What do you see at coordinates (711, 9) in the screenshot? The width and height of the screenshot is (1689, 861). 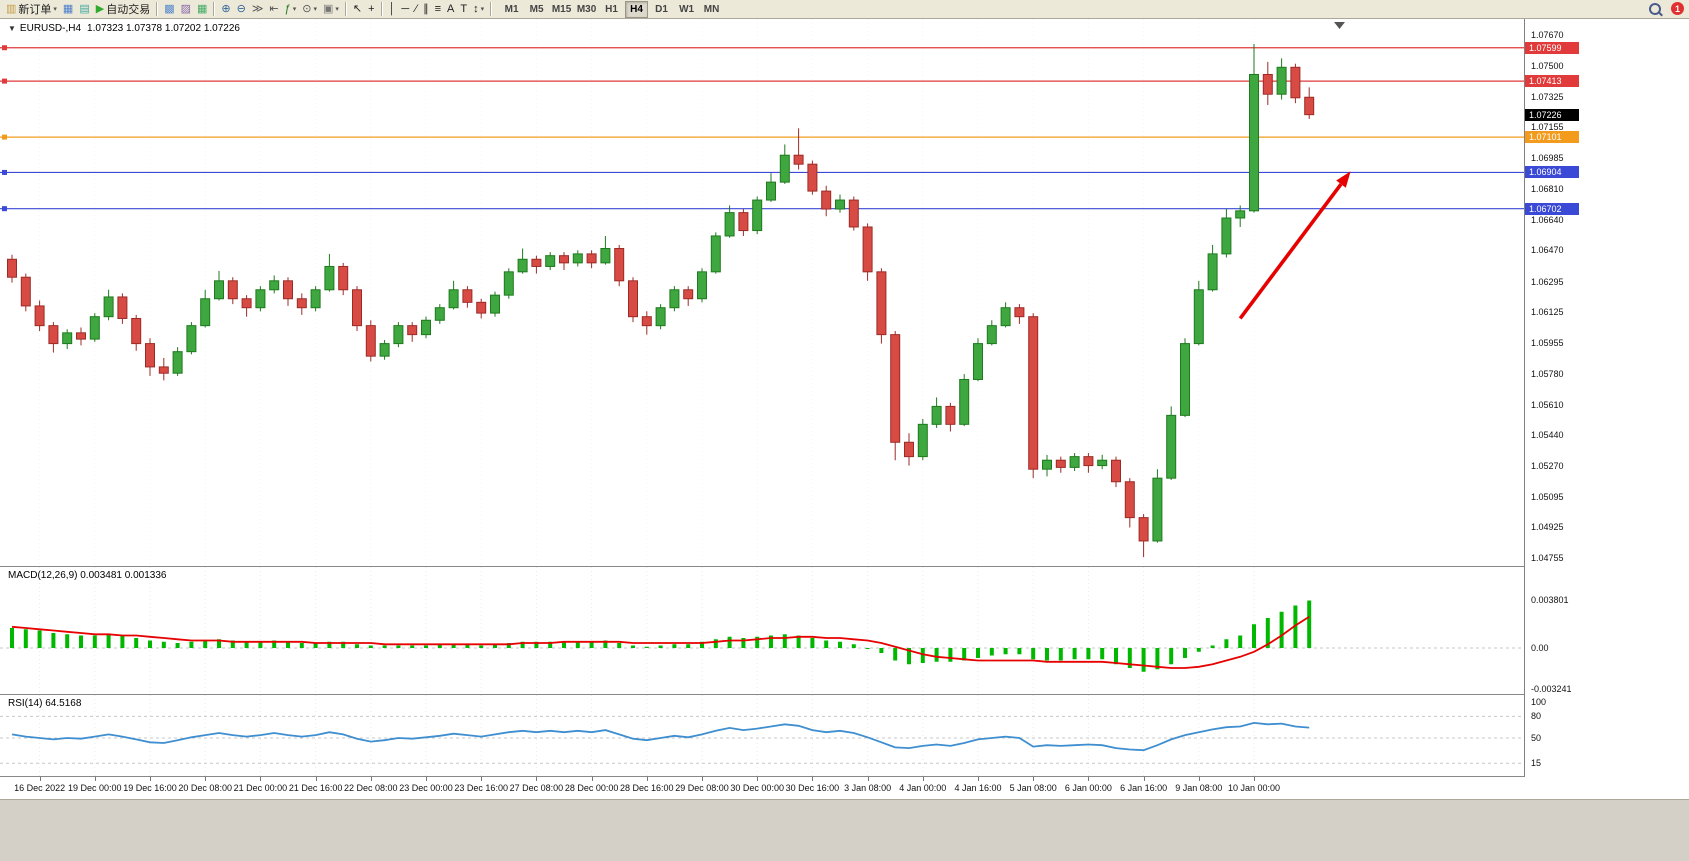 I see `timeframe-mn: MN` at bounding box center [711, 9].